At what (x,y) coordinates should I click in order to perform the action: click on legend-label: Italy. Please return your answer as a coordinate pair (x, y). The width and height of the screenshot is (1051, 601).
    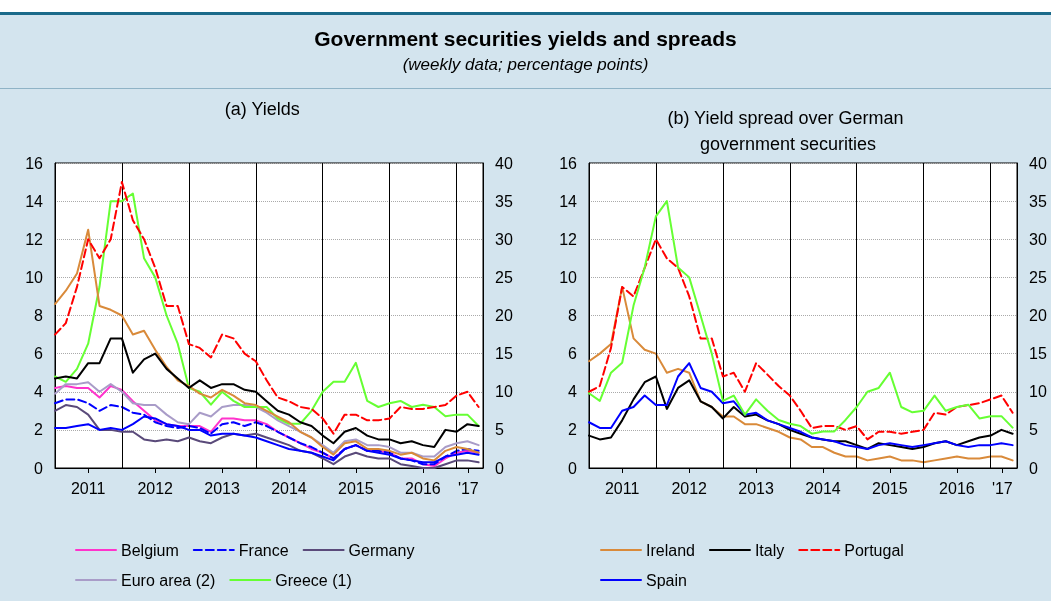
    Looking at the image, I should click on (769, 550).